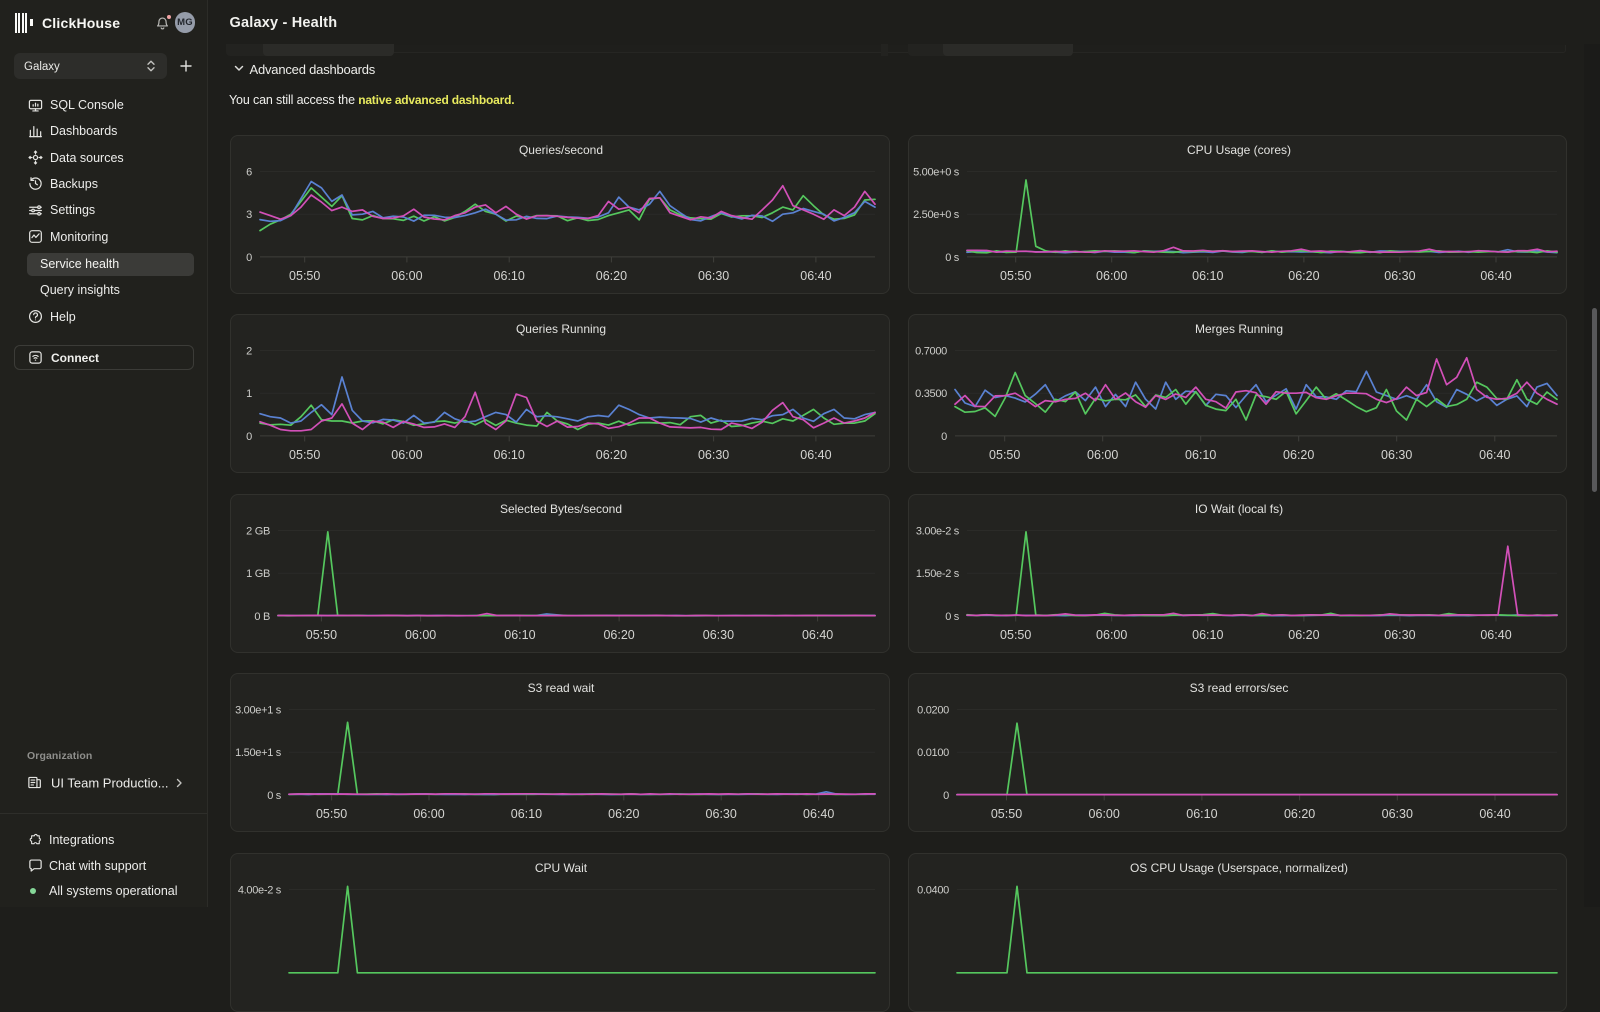 The image size is (1600, 1012). What do you see at coordinates (1239, 868) in the screenshot?
I see `svg-text:OS CPU Usage (Userspace, norma: OS CPU Usage (Userspace, normalized)` at bounding box center [1239, 868].